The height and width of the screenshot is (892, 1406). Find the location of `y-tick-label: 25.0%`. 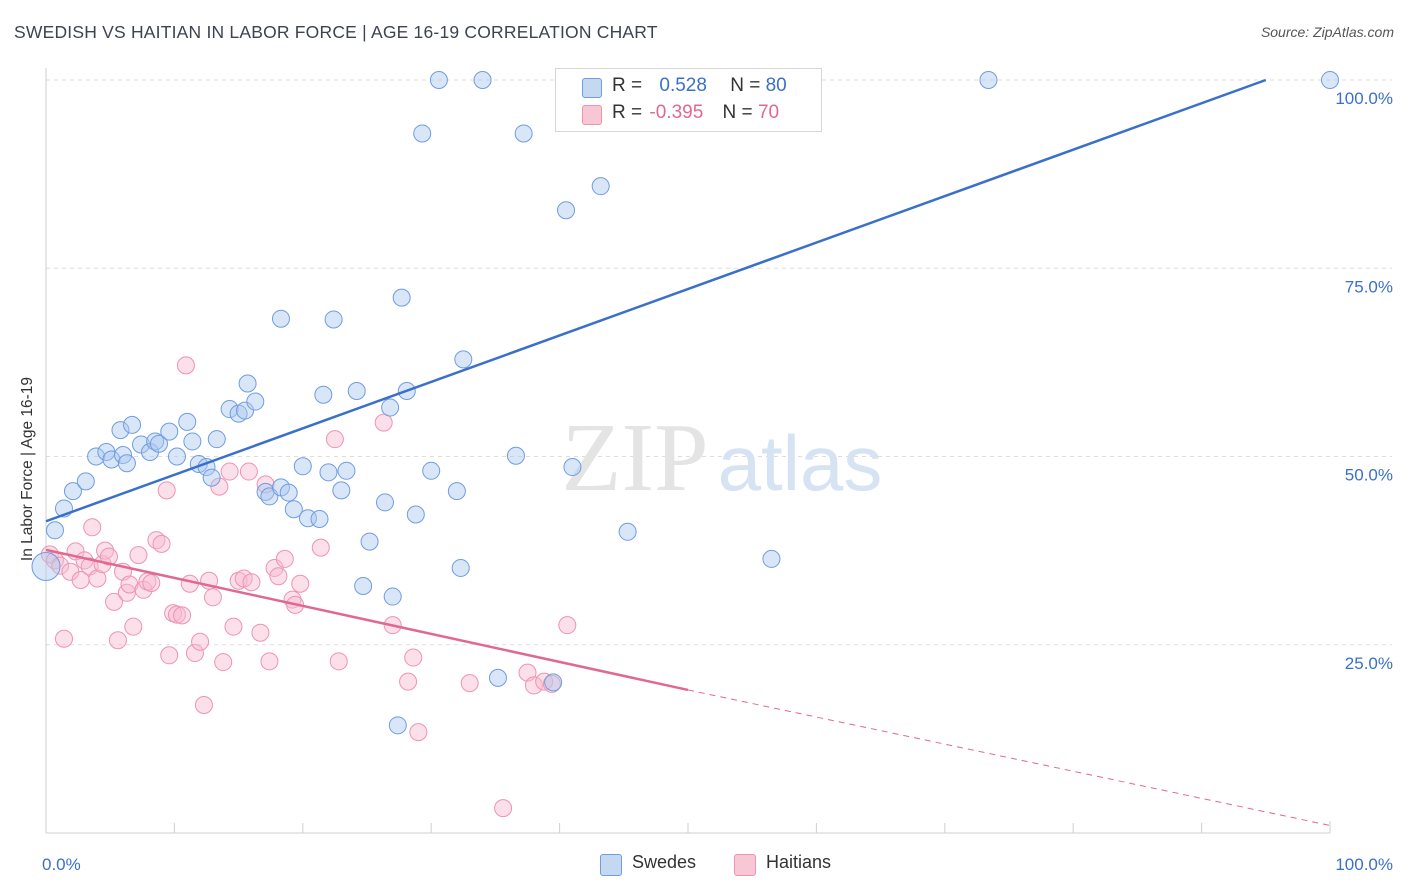

y-tick-label: 25.0% is located at coordinates (1369, 663).